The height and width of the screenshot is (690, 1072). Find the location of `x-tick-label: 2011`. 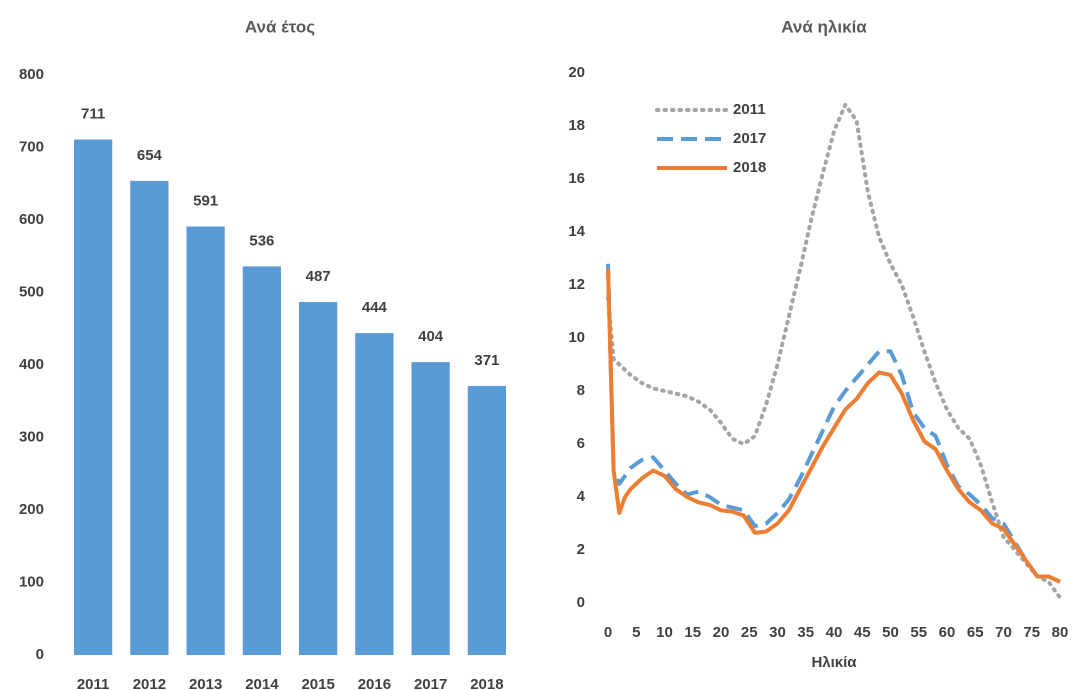

x-tick-label: 2011 is located at coordinates (93, 683).